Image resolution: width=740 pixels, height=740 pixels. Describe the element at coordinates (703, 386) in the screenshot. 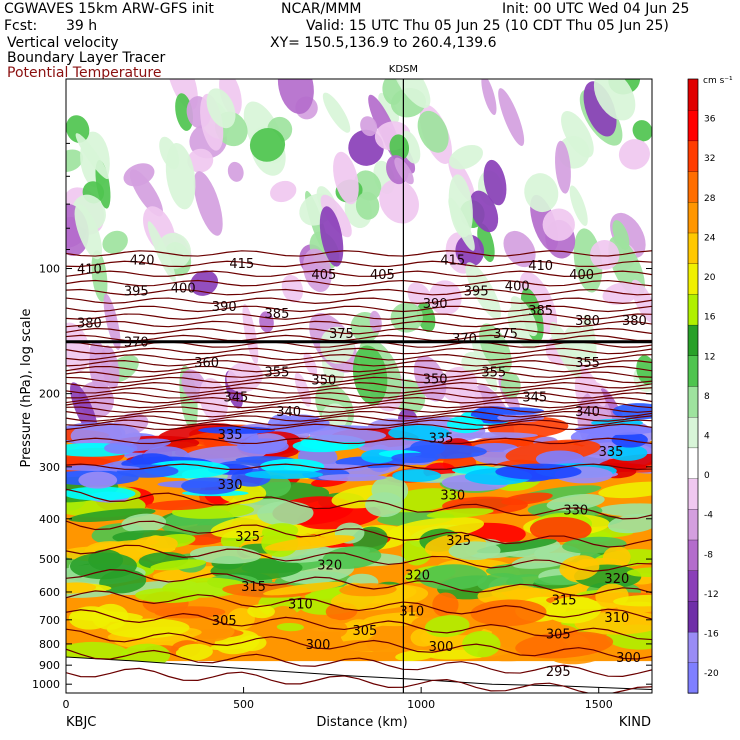

I see `colorbar: 36 32 28 24 20 16 12 8 4 0 -4 -8 -12 -16 -20` at that location.